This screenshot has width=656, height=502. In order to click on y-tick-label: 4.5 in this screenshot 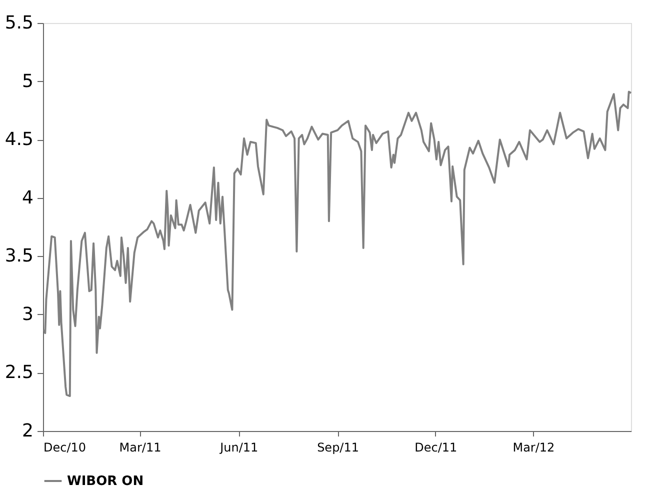, I will do `click(19, 139)`.